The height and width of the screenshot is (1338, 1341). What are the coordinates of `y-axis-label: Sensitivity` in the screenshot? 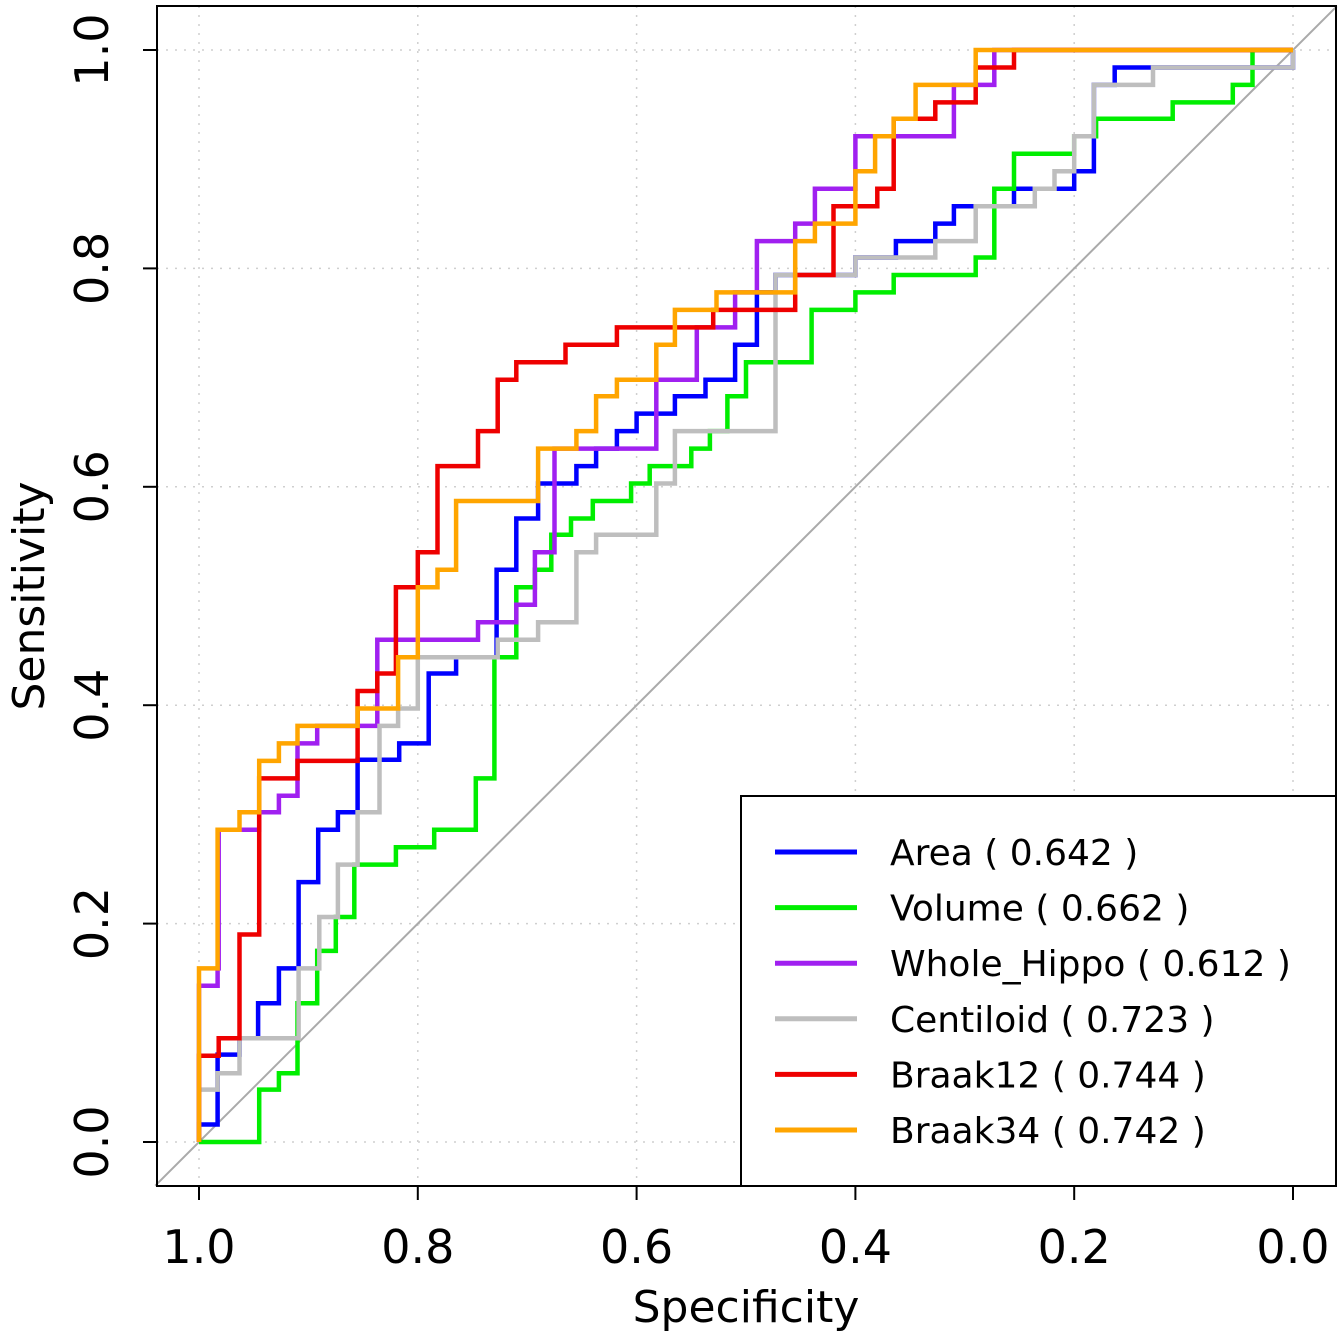 It's located at (29, 595).